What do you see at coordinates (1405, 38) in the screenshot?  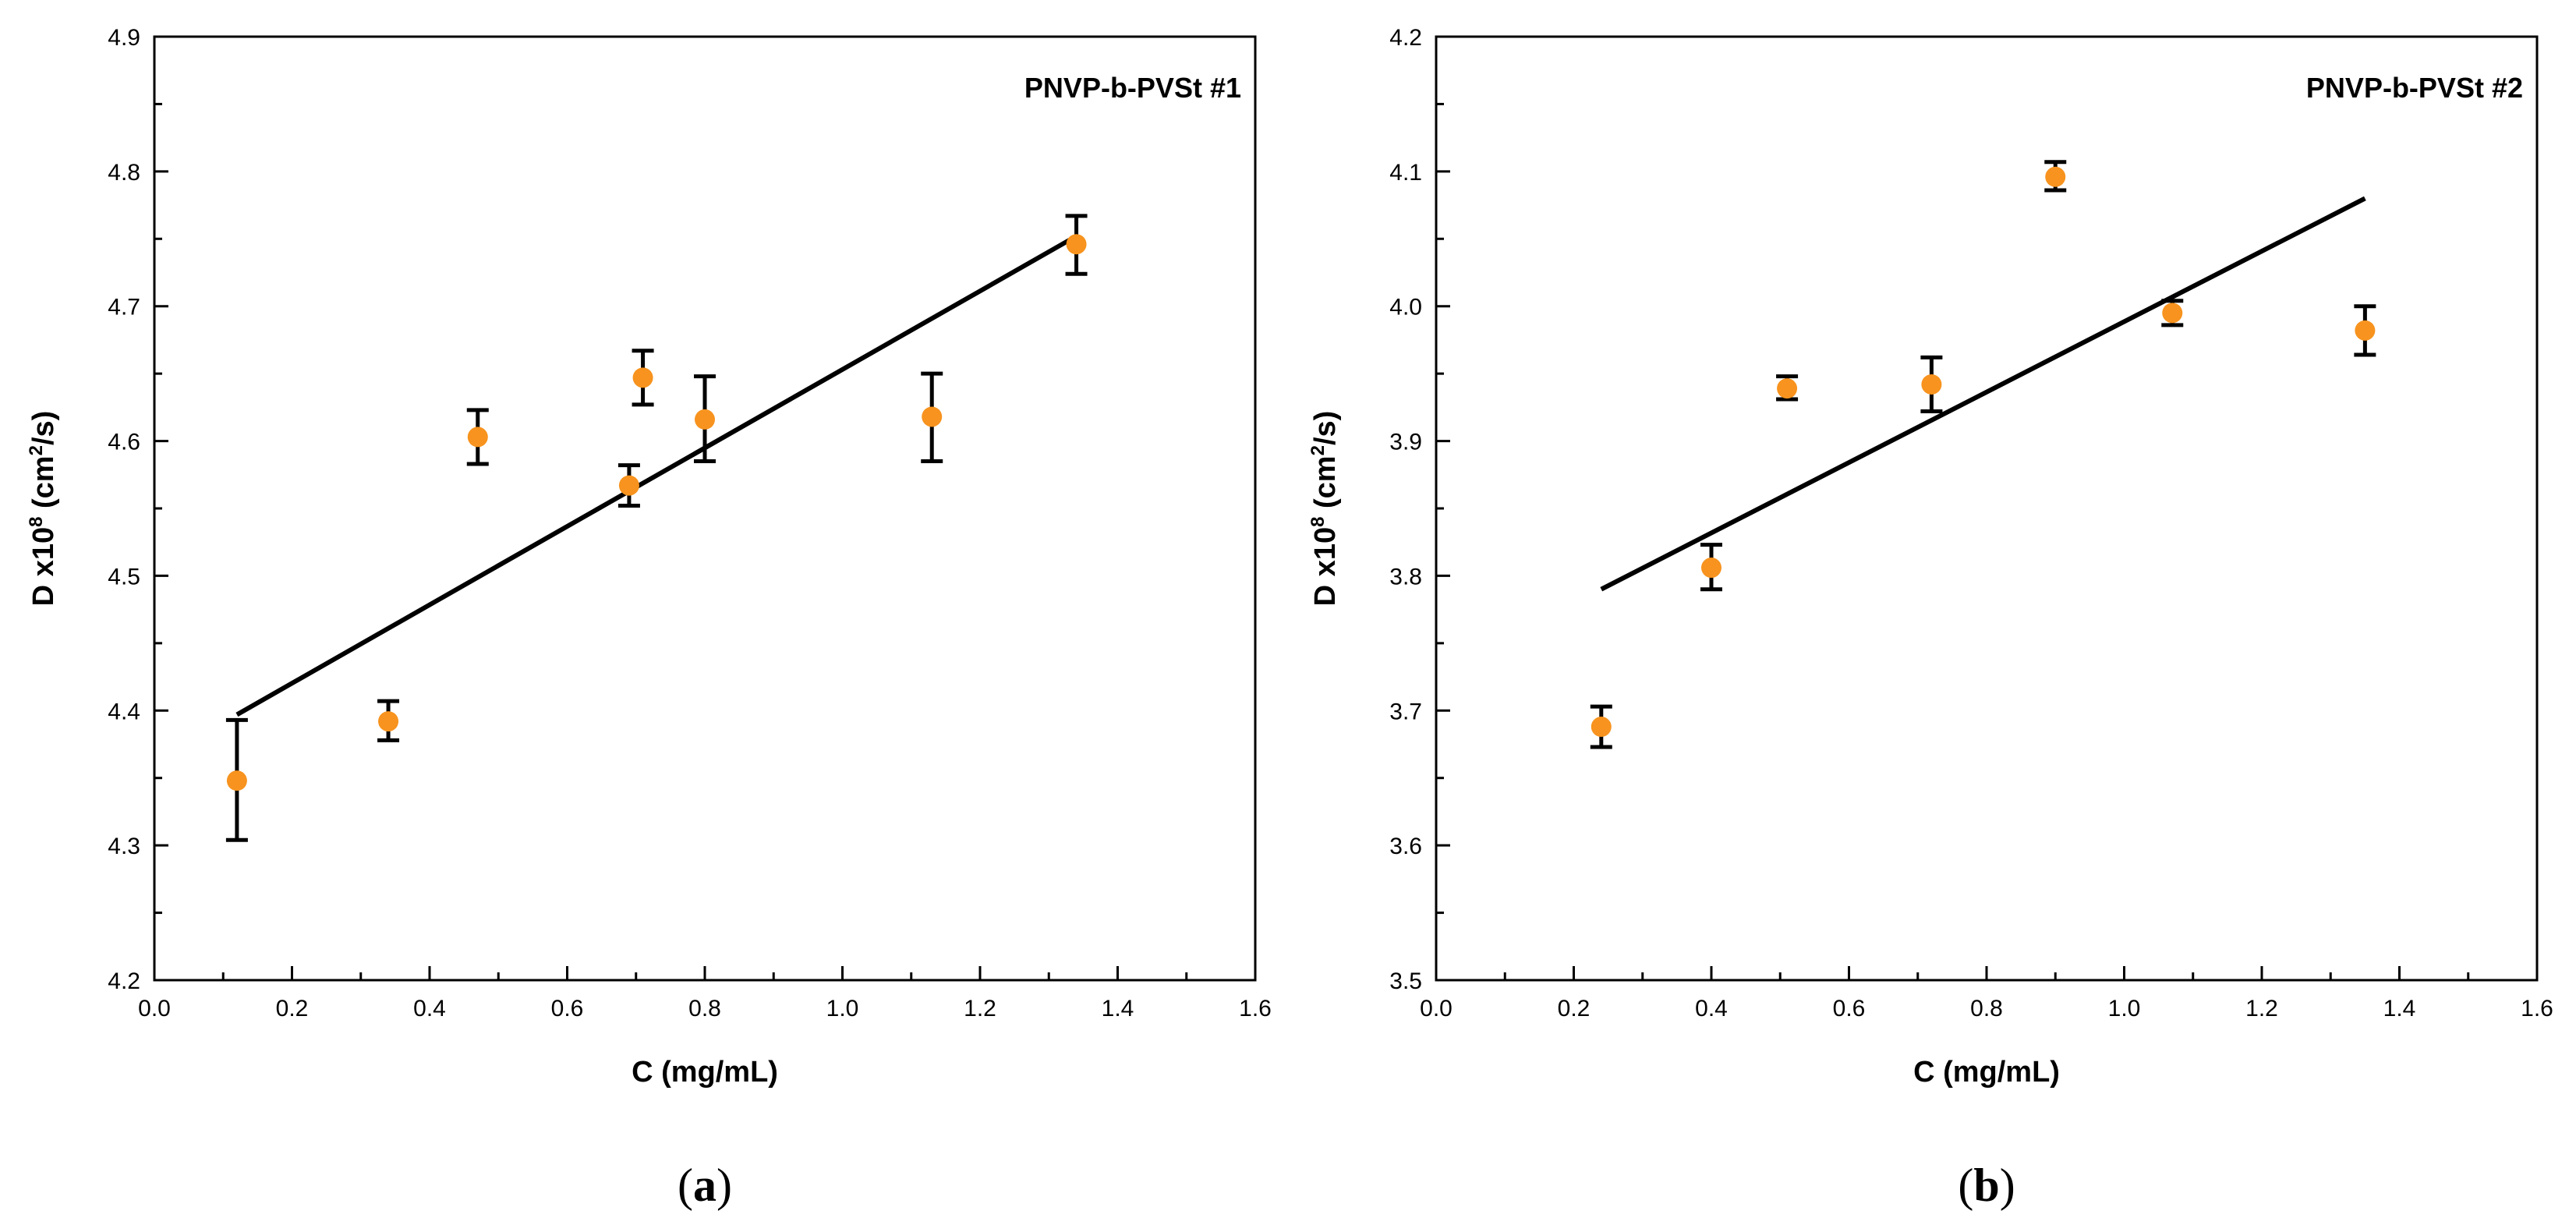 I see `y-tick-label-b: 4.2` at bounding box center [1405, 38].